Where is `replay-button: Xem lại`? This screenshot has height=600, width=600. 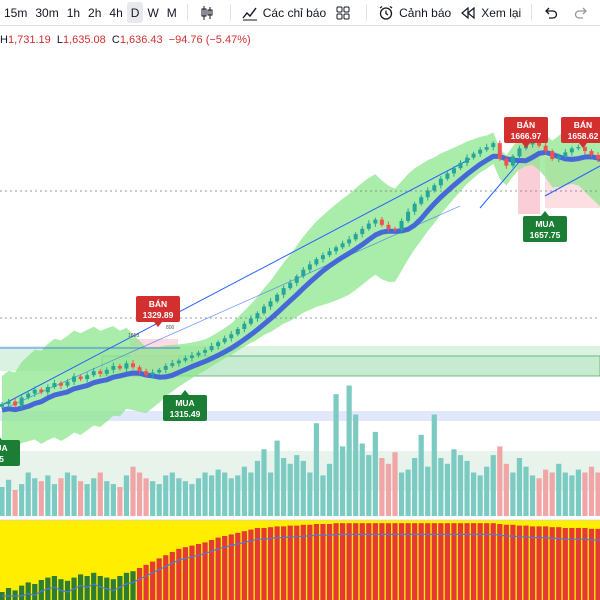
replay-button: Xem lại is located at coordinates (490, 12).